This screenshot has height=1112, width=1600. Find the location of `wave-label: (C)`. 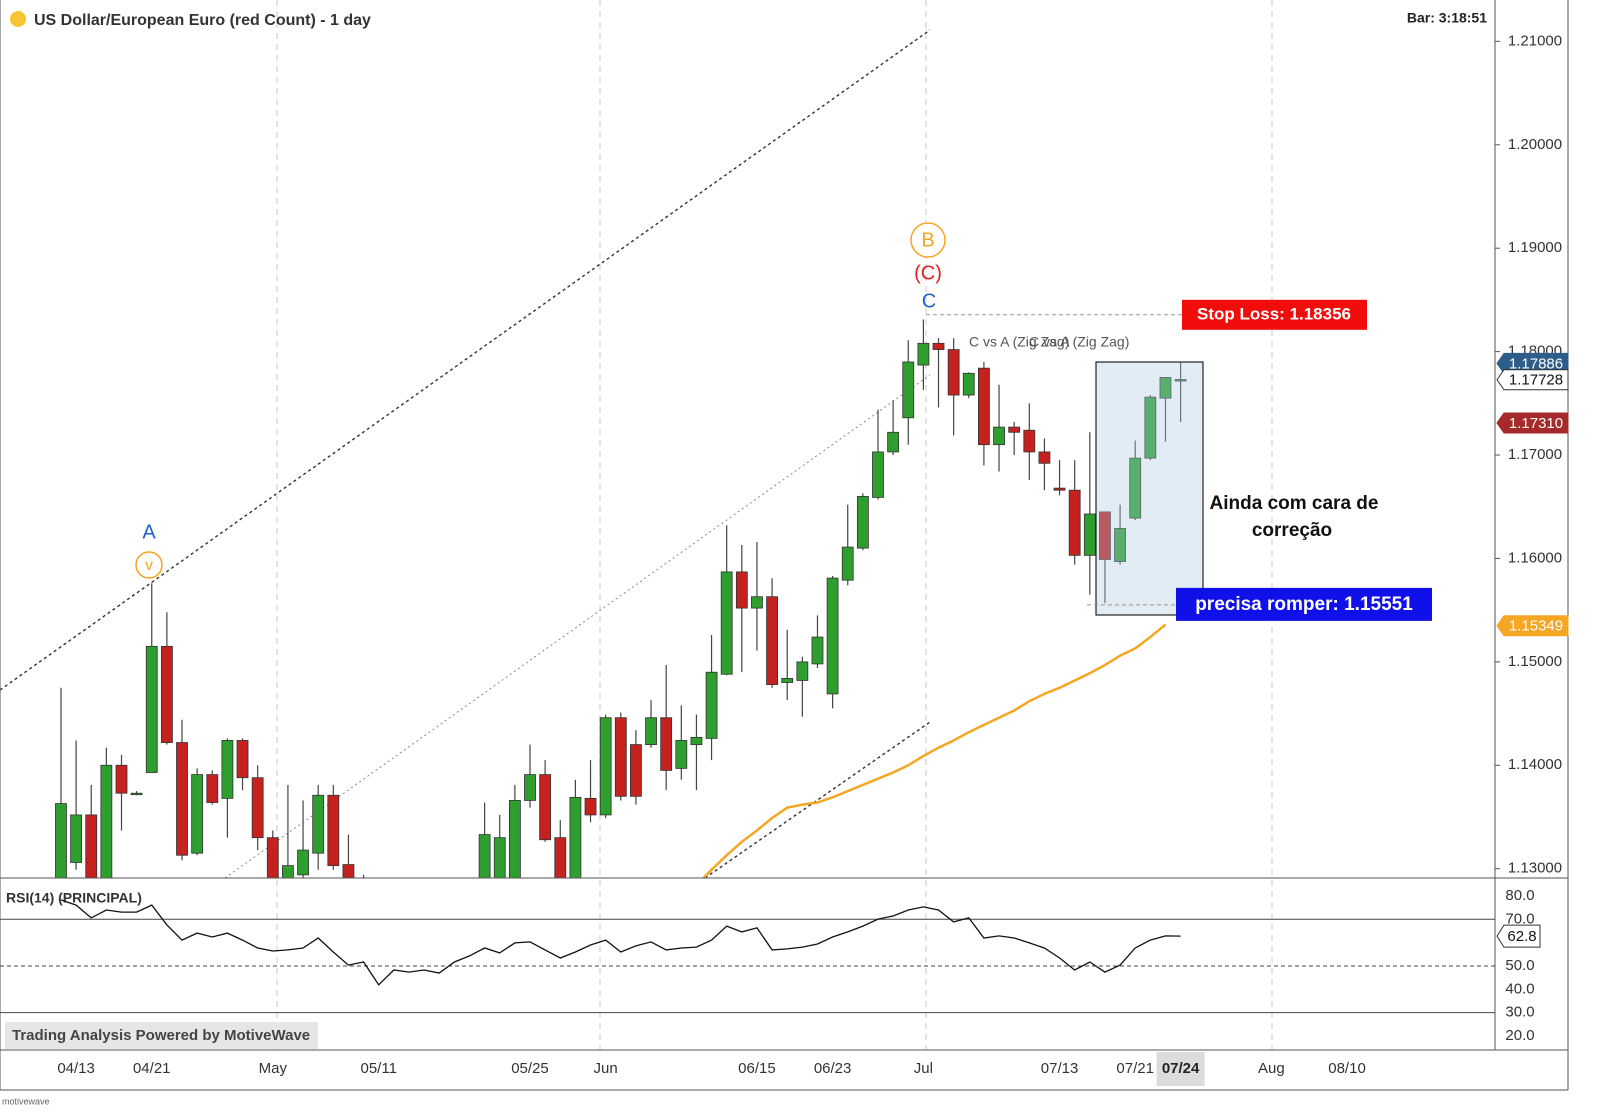

wave-label: (C) is located at coordinates (928, 273).